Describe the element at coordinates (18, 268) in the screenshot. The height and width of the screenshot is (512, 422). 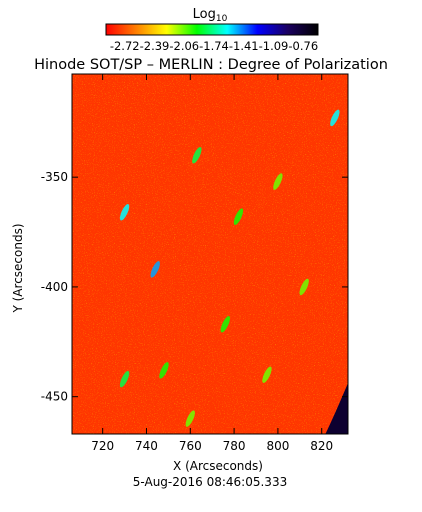
I see `y-axis-label: Y (Arcseconds)` at that location.